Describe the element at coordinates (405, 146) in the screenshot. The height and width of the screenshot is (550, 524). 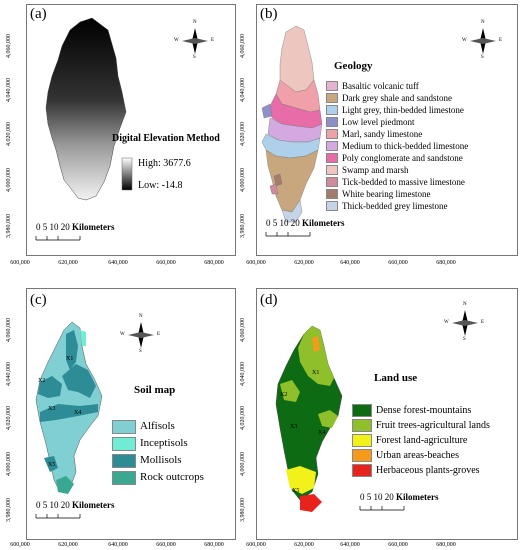
I see `legend-label: Medium to thick-bedded limestone` at that location.